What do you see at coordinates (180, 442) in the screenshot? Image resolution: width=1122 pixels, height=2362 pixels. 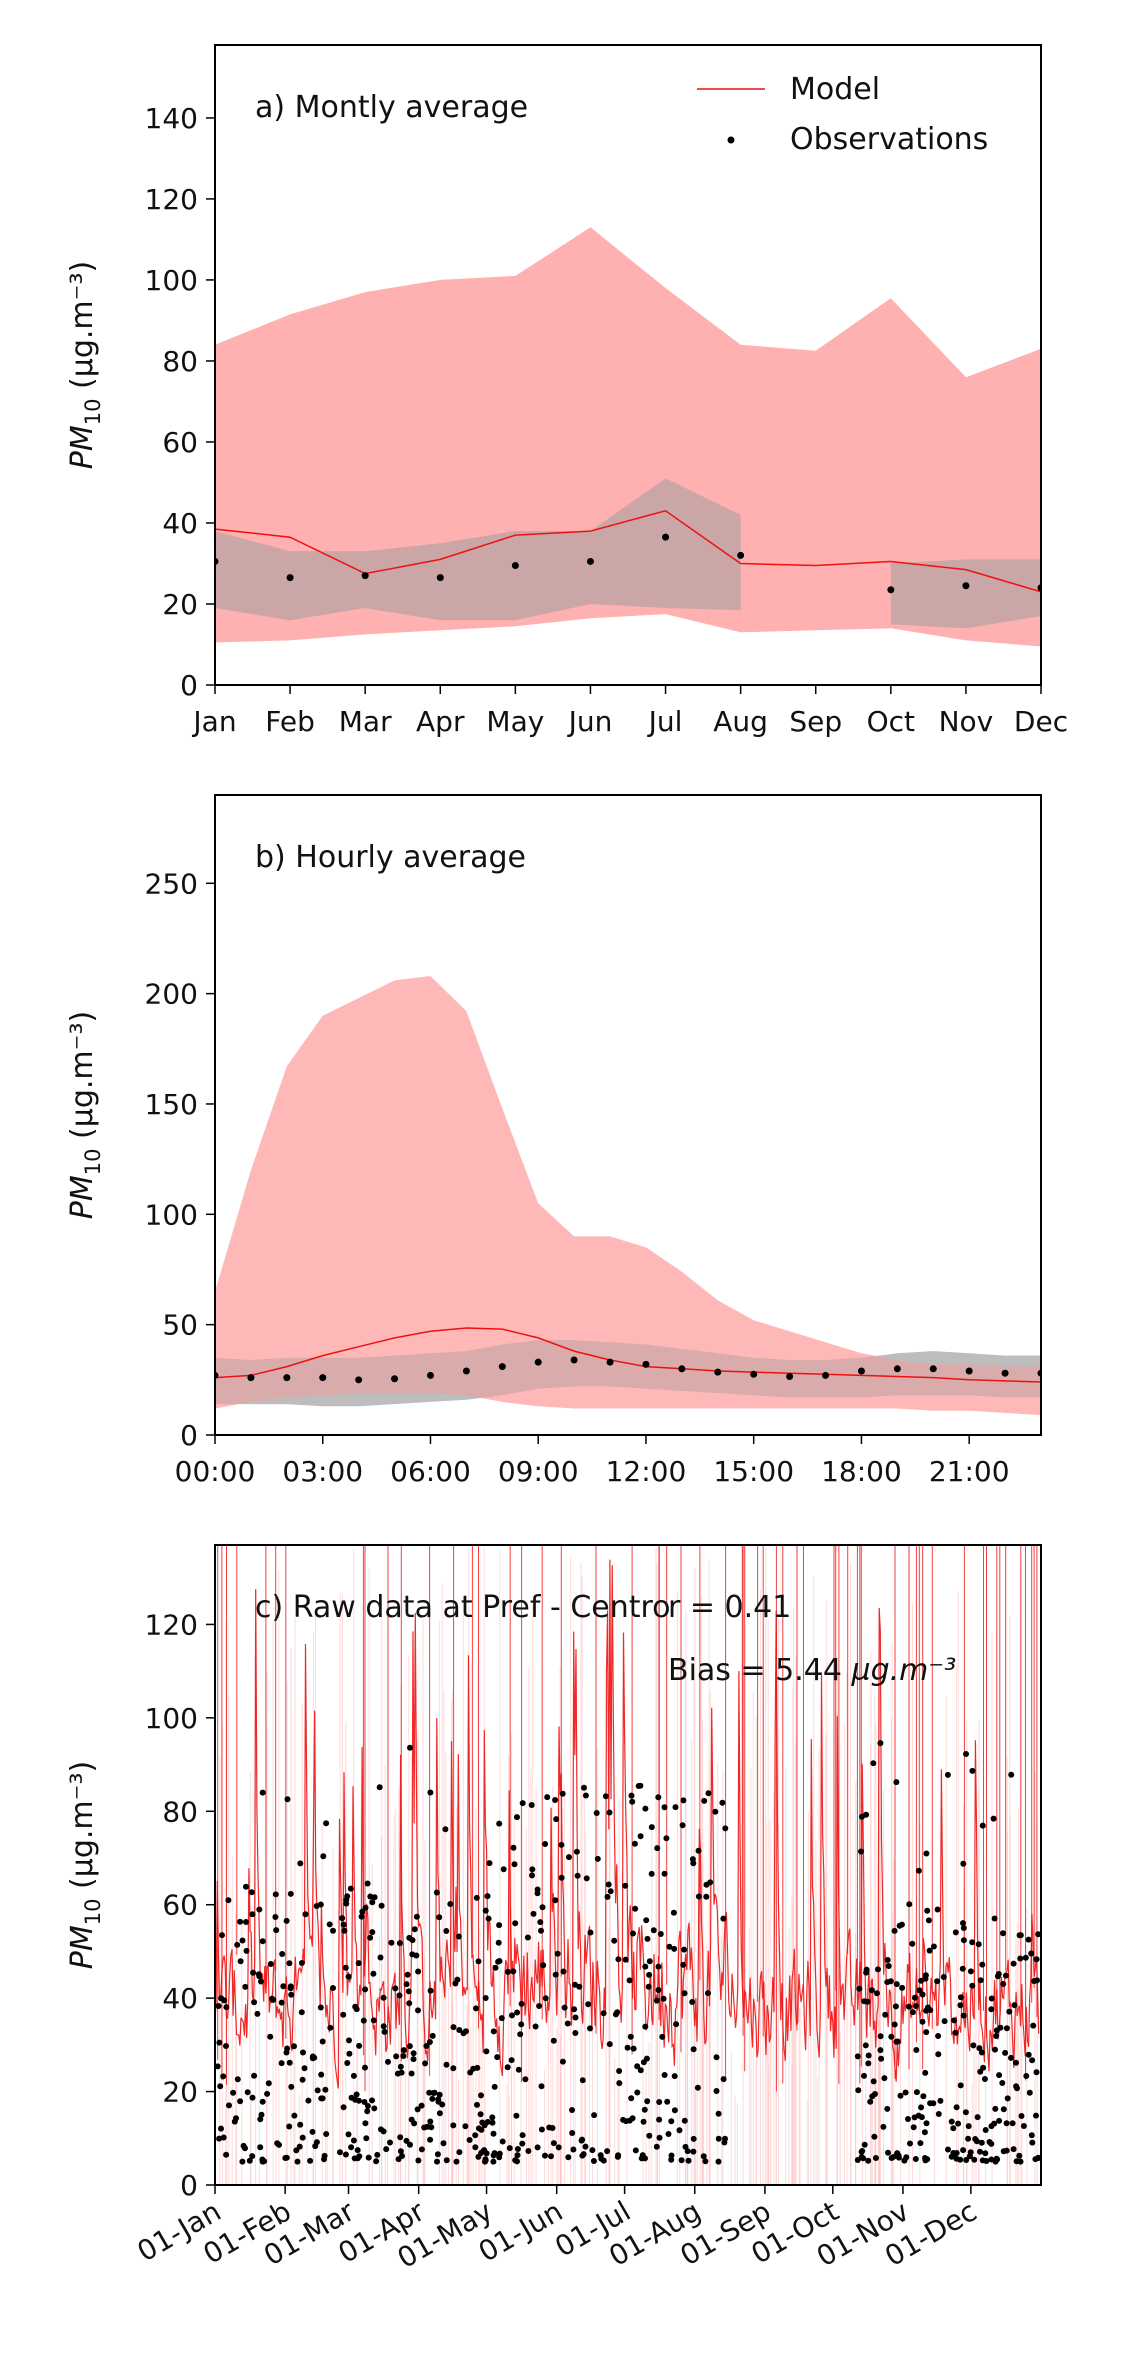 I see `panel-a-ytick-label: 60` at bounding box center [180, 442].